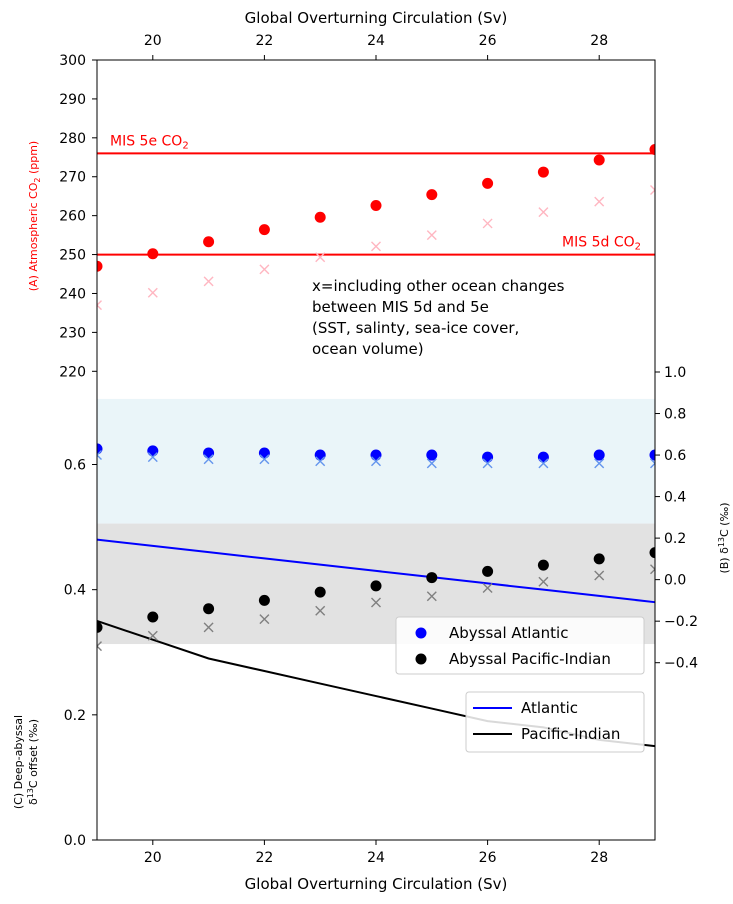 The height and width of the screenshot is (904, 733). I want to click on y-tick-label-a-1: 230, so click(72, 333).